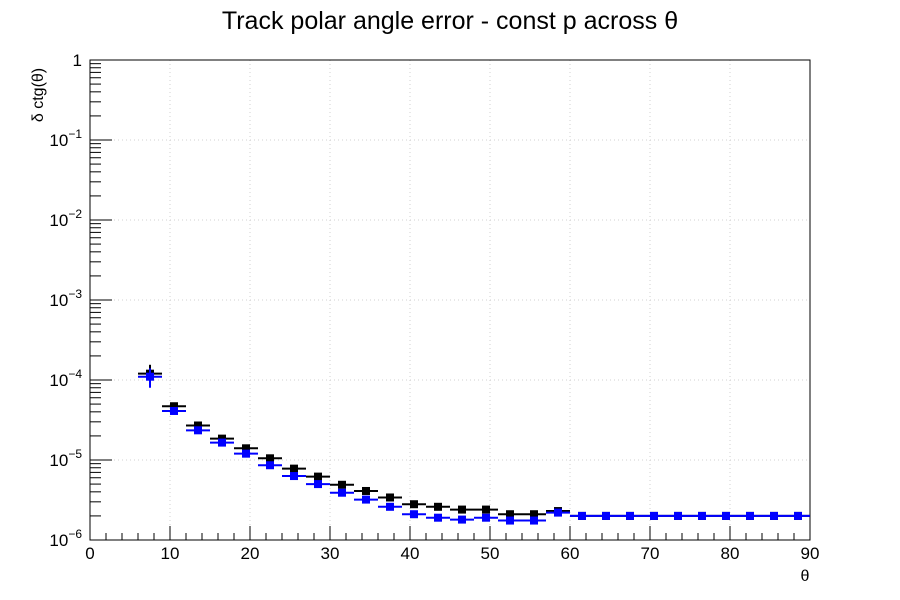 This screenshot has width=900, height=600. I want to click on y-tick-label: 10⁻⁶, so click(65, 538).